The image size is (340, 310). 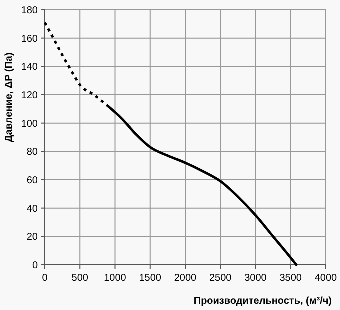 What do you see at coordinates (45, 278) in the screenshot?
I see `x-tick-label: 0` at bounding box center [45, 278].